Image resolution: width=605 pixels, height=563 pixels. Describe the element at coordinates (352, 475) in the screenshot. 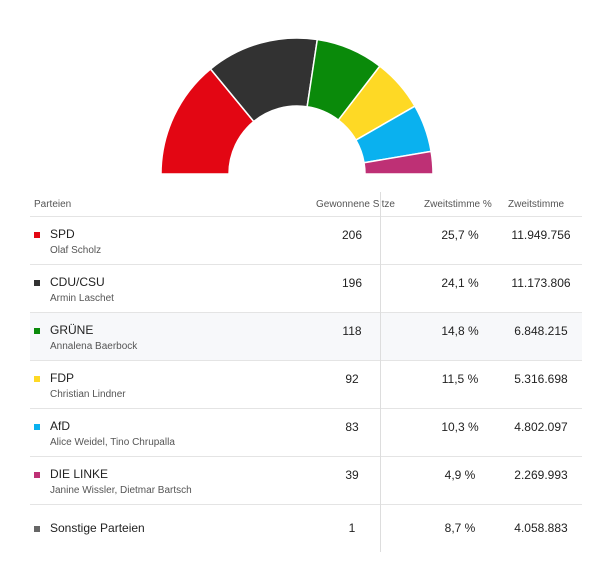

I see `seats-value: 39` at that location.